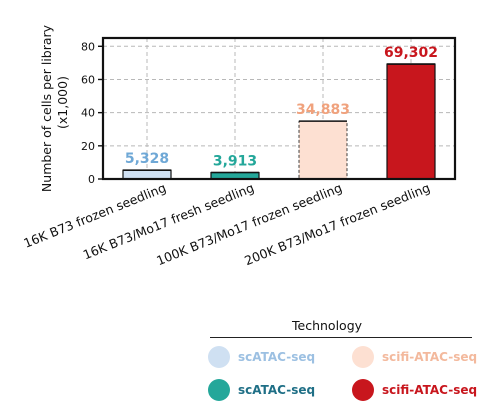  What do you see at coordinates (235, 162) in the screenshot?
I see `data-label: 3,913` at bounding box center [235, 162].